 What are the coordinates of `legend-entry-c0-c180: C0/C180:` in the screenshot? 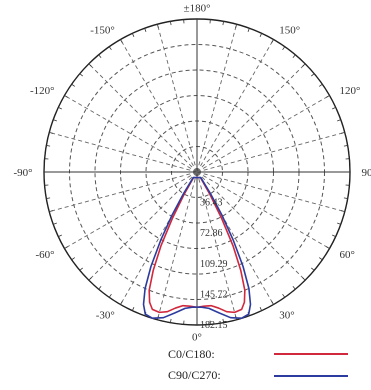 It's located at (191, 354).